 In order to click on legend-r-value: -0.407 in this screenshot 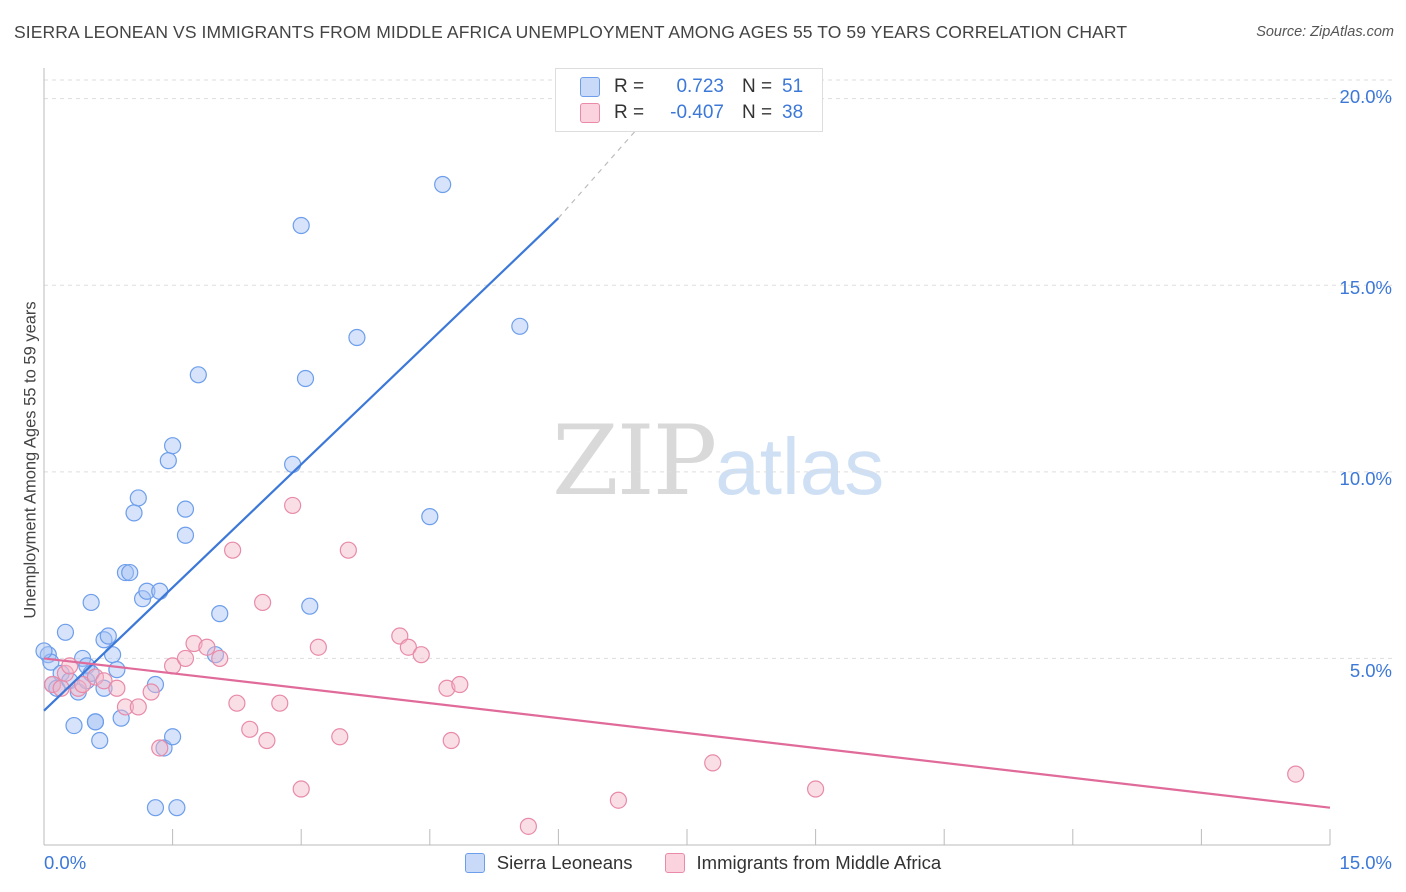, I will do `click(697, 112)`.